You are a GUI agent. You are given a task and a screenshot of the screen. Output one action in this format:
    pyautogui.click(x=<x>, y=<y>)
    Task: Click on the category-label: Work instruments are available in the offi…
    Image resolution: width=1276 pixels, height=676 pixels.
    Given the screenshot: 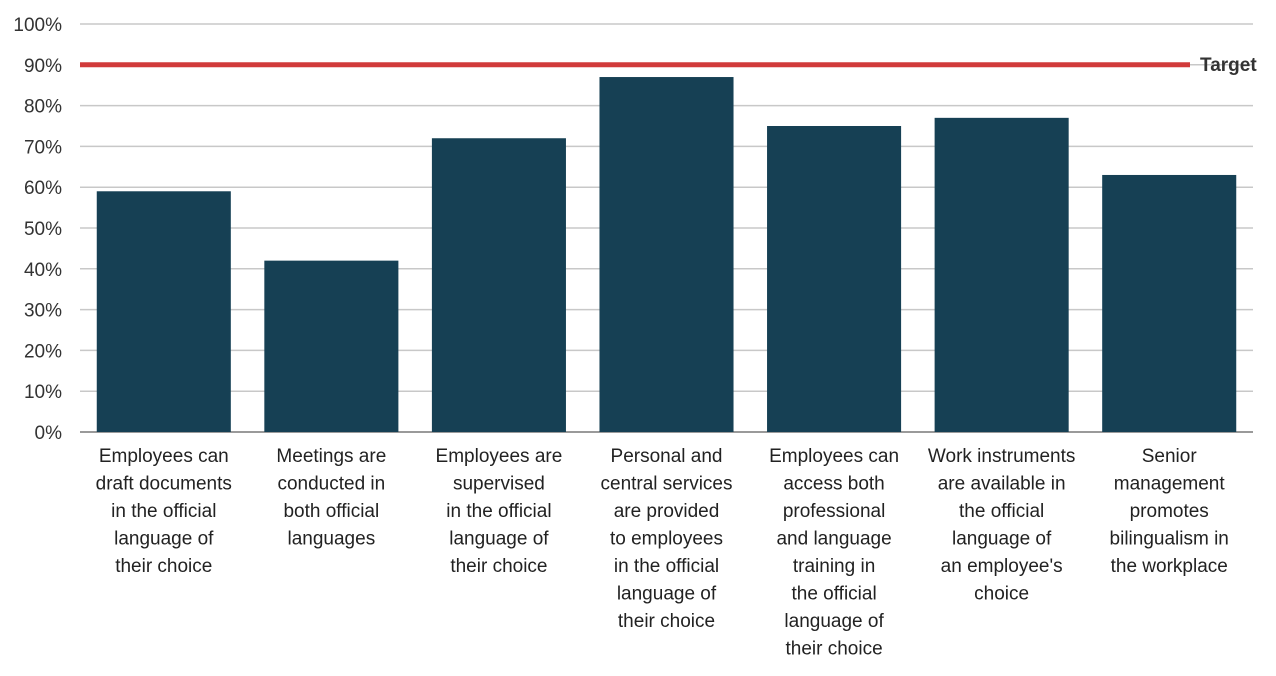 What is the action you would take?
    pyautogui.click(x=1001, y=525)
    